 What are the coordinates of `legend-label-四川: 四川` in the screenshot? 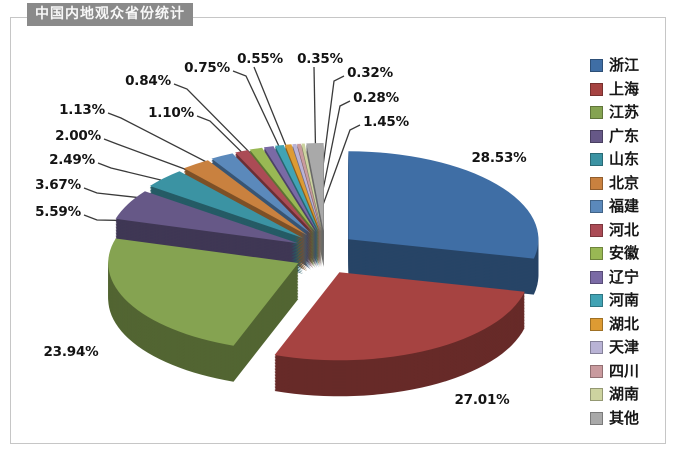 It's located at (624, 370).